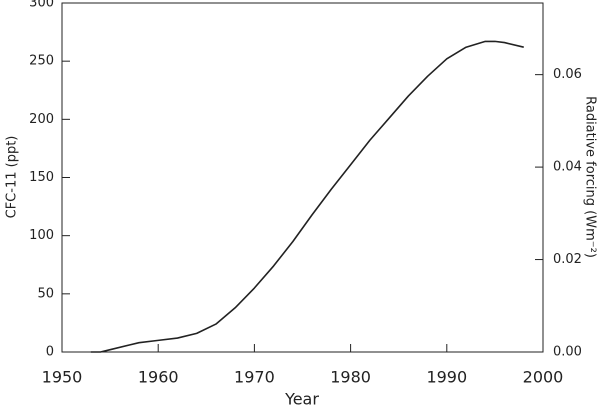  Describe the element at coordinates (446, 377) in the screenshot. I see `x-tick-label: 1990` at that location.